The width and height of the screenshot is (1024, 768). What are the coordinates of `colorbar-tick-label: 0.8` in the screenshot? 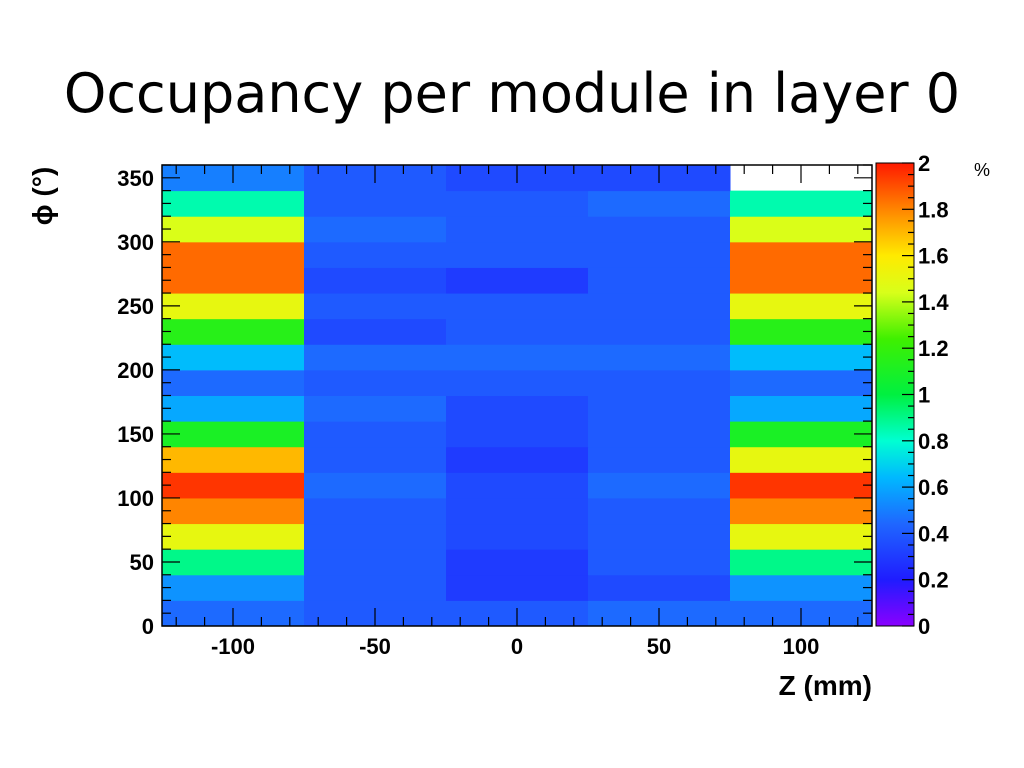 It's located at (933, 441).